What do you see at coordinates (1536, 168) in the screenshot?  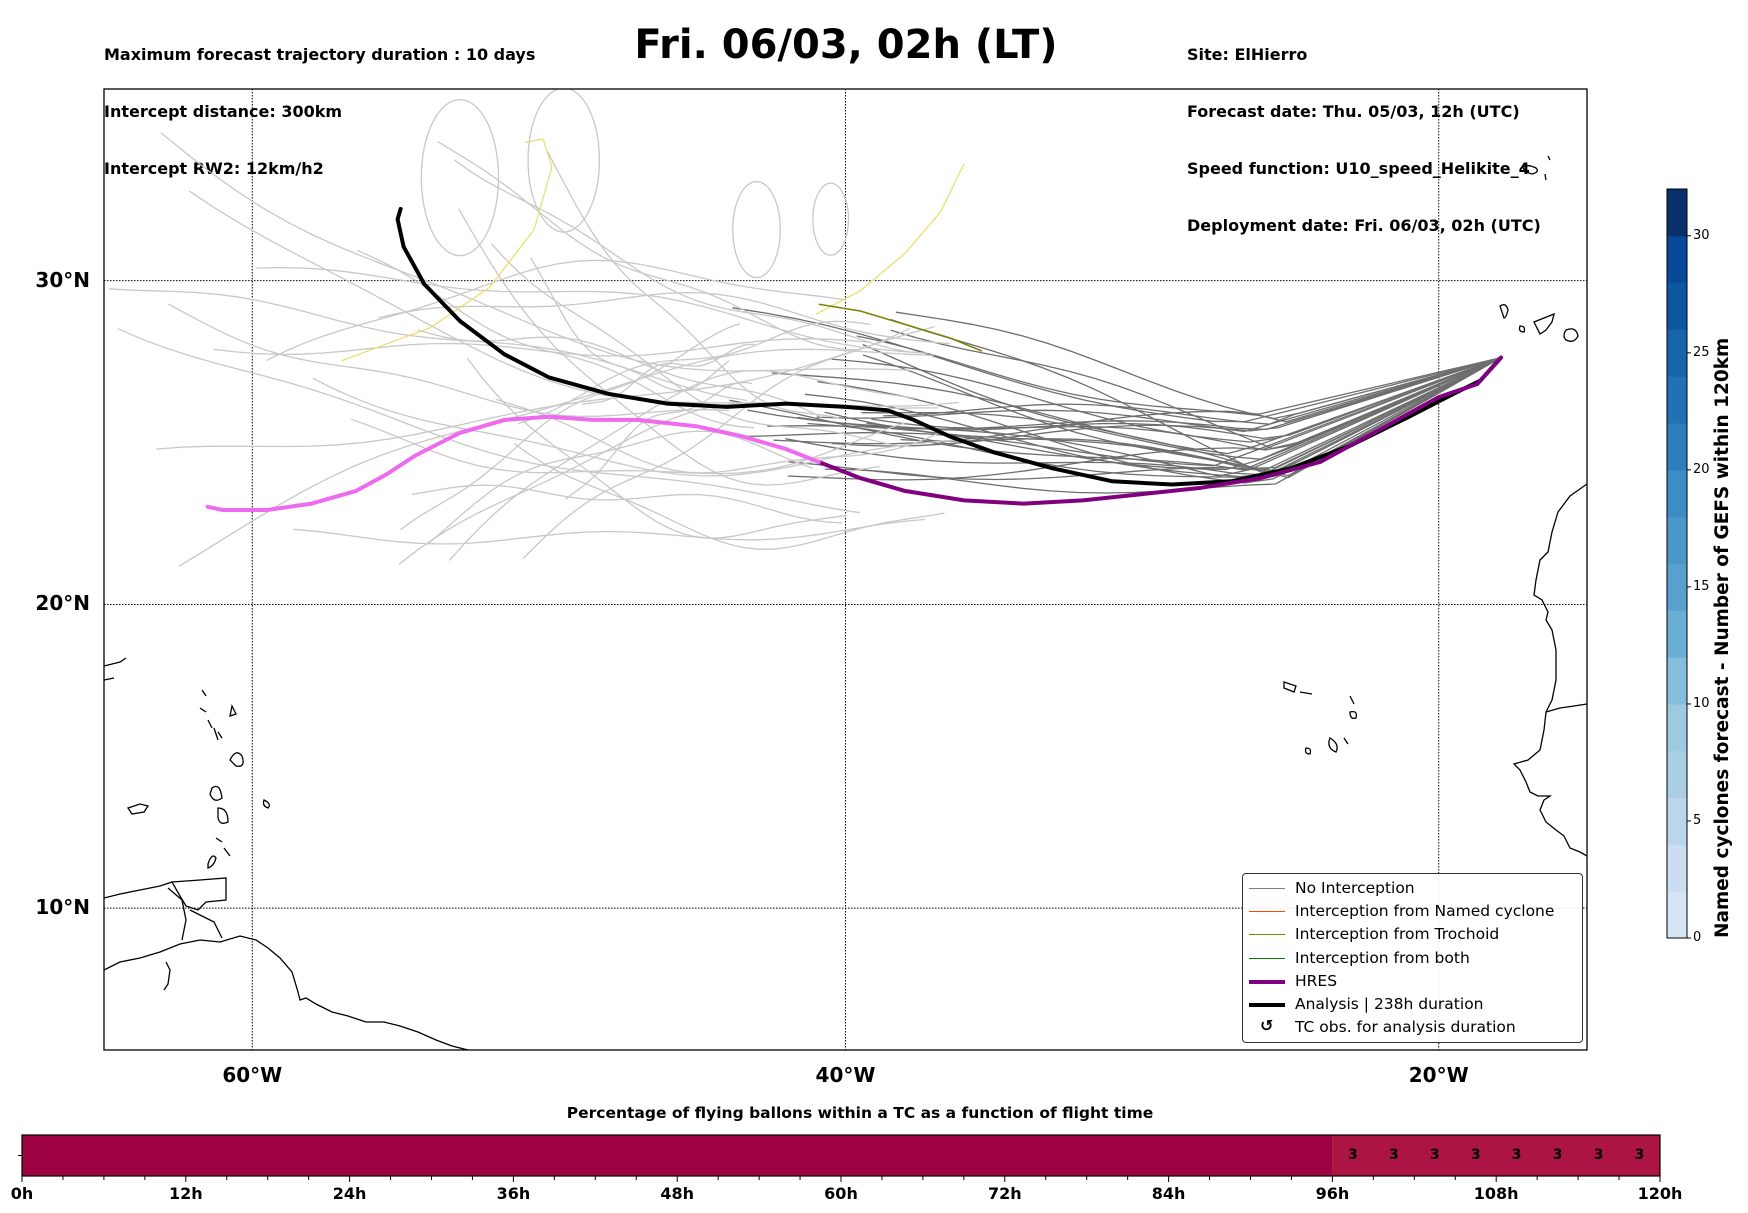 I see `coastline-madeira` at bounding box center [1536, 168].